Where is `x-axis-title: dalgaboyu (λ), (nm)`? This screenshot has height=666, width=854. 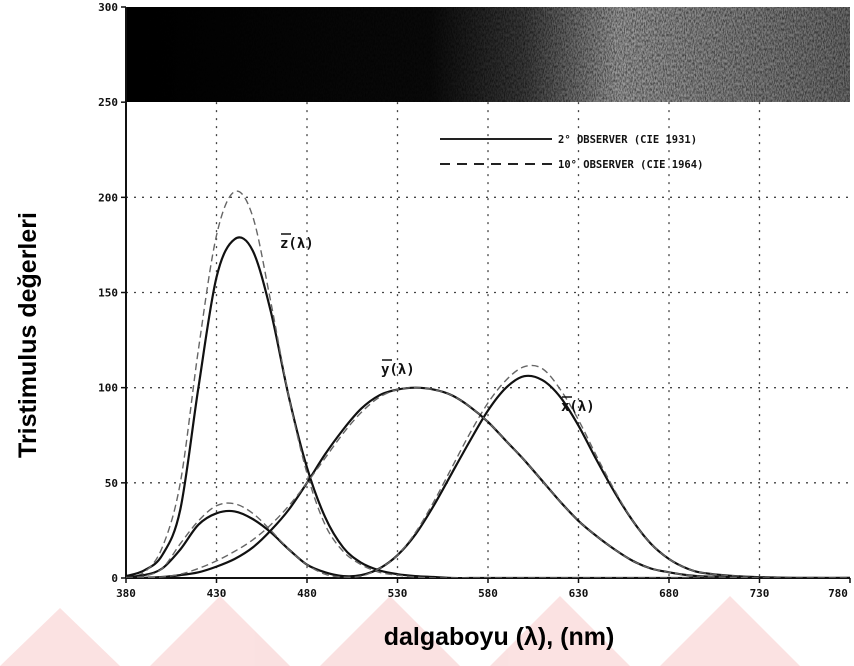 x-axis-title: dalgaboyu (λ), (nm) is located at coordinates (499, 637).